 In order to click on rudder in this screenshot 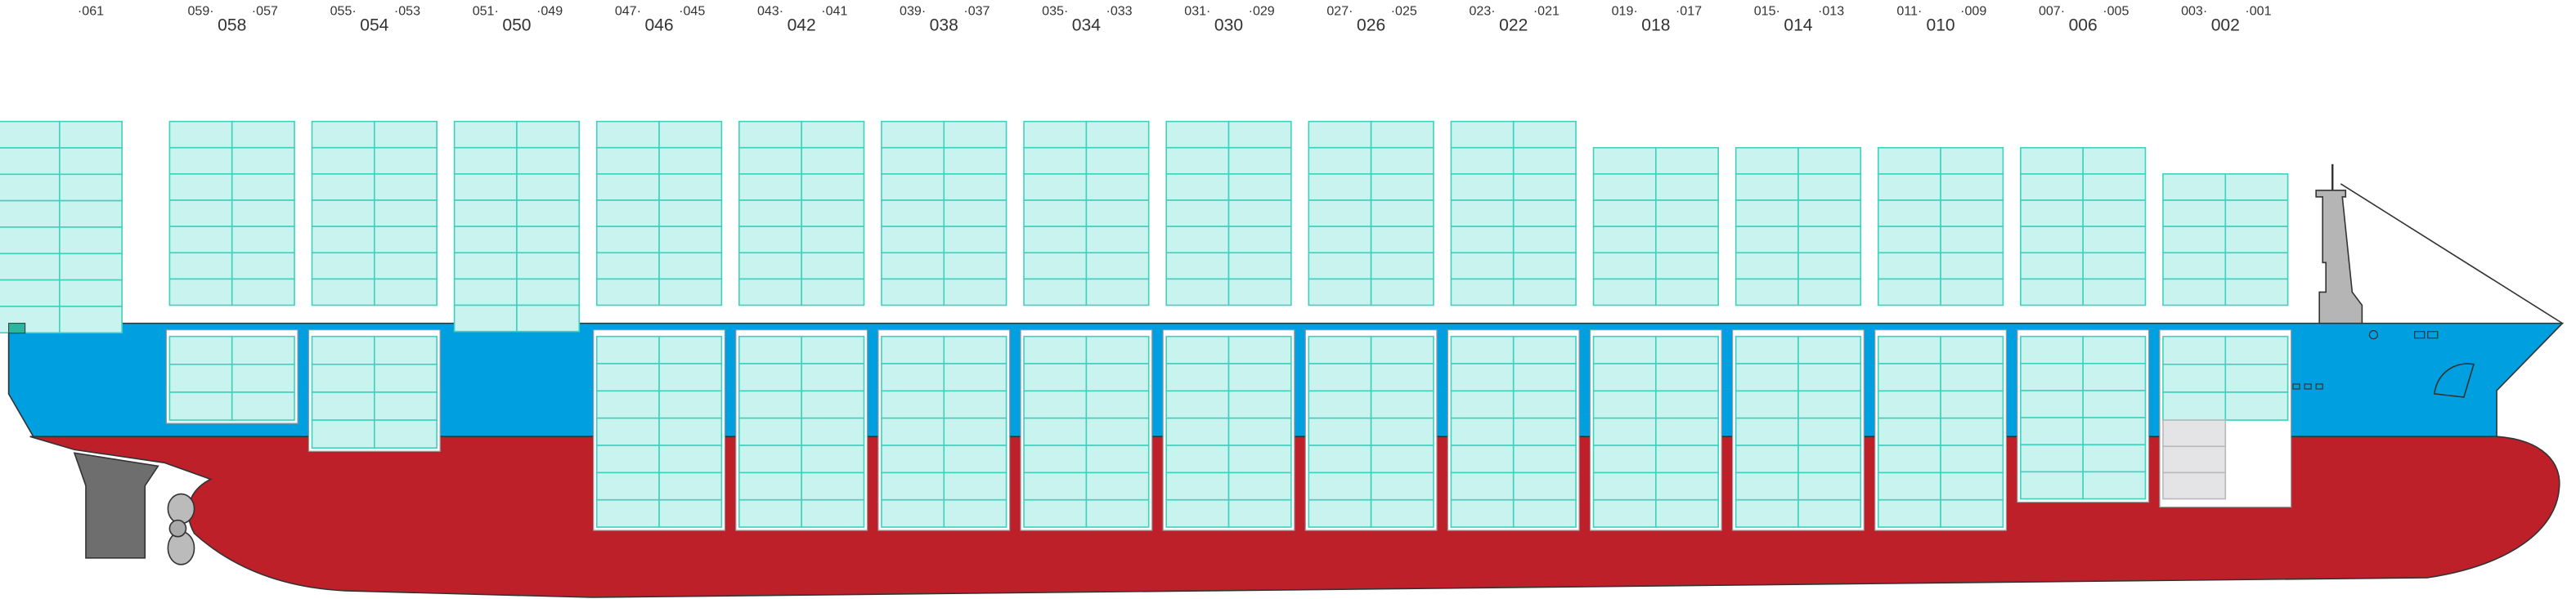, I will do `click(116, 505)`.